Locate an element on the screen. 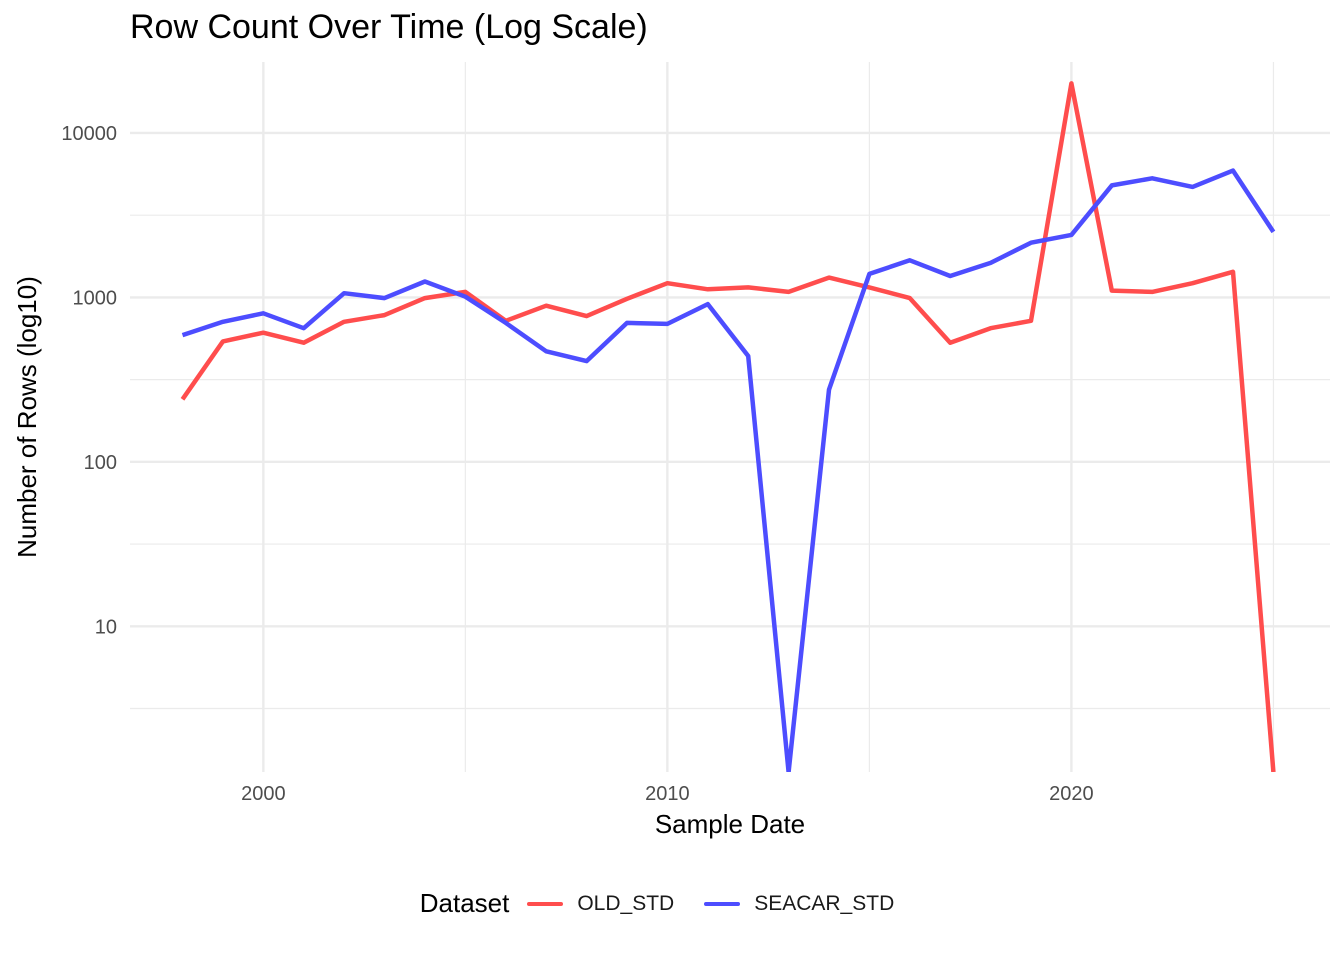 The image size is (1344, 960). legend-item-old-std: OLD_STD is located at coordinates (600, 904).